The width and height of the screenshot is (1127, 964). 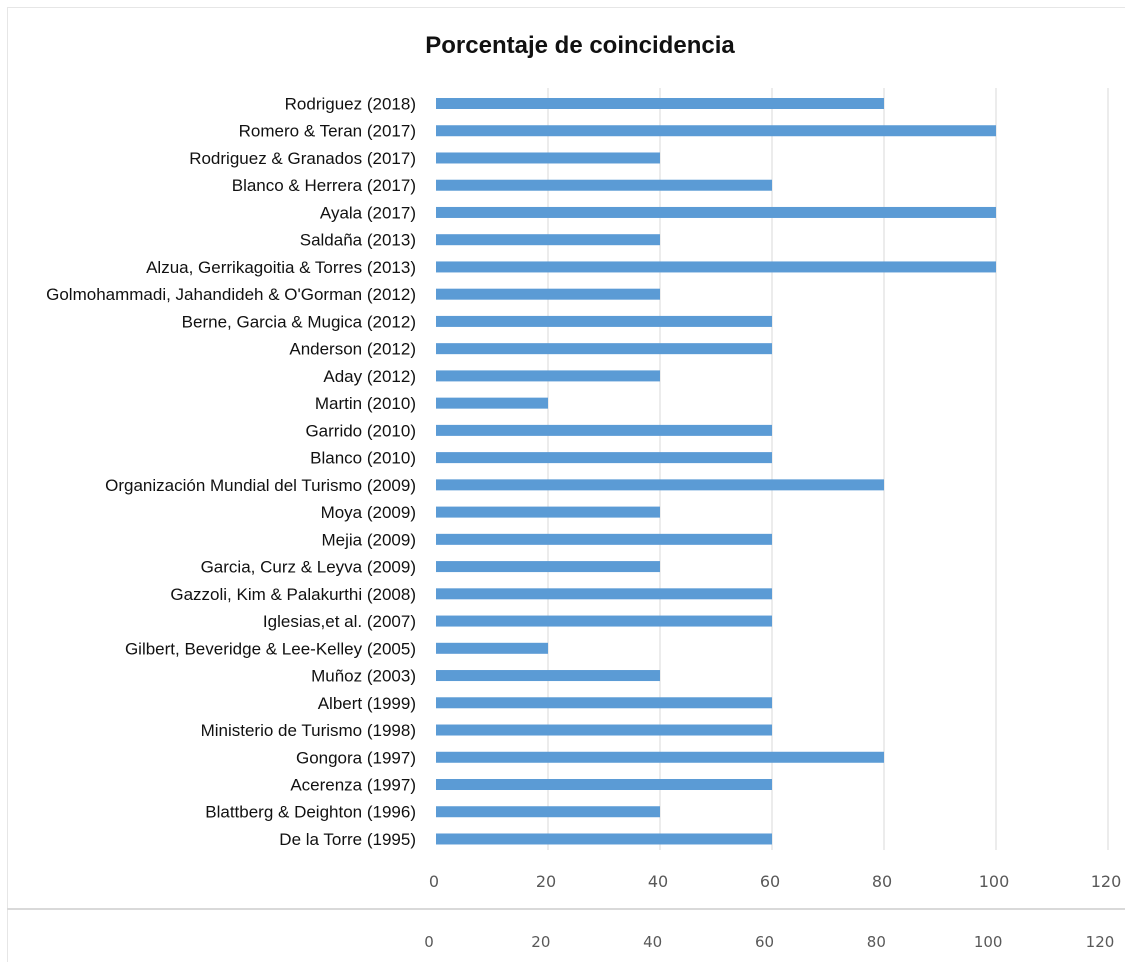 I want to click on category-label: Martin (2010), so click(x=365, y=403).